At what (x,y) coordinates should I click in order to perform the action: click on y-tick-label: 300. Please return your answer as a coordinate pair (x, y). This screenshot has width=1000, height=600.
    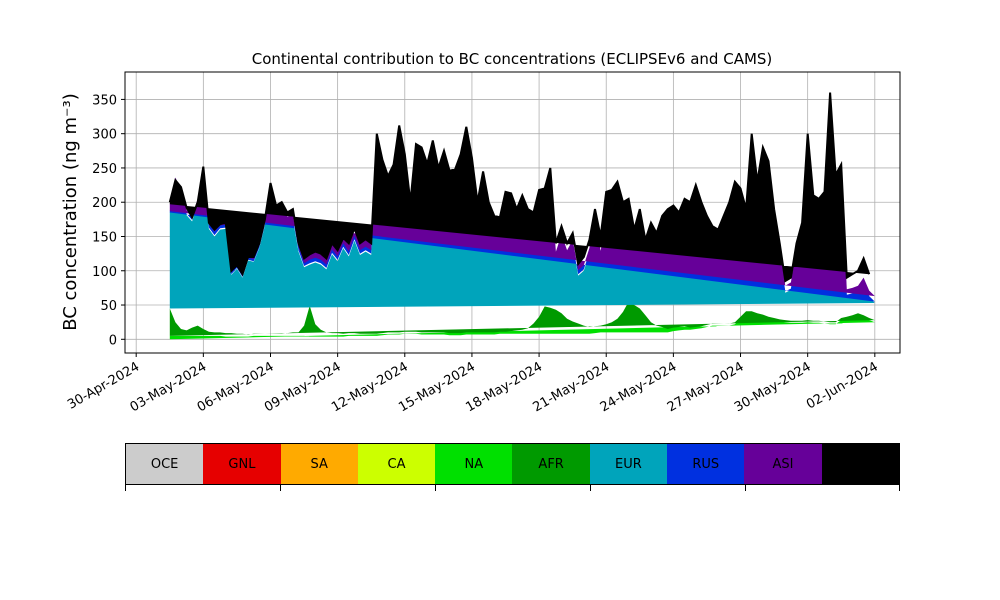
    Looking at the image, I should click on (104, 135).